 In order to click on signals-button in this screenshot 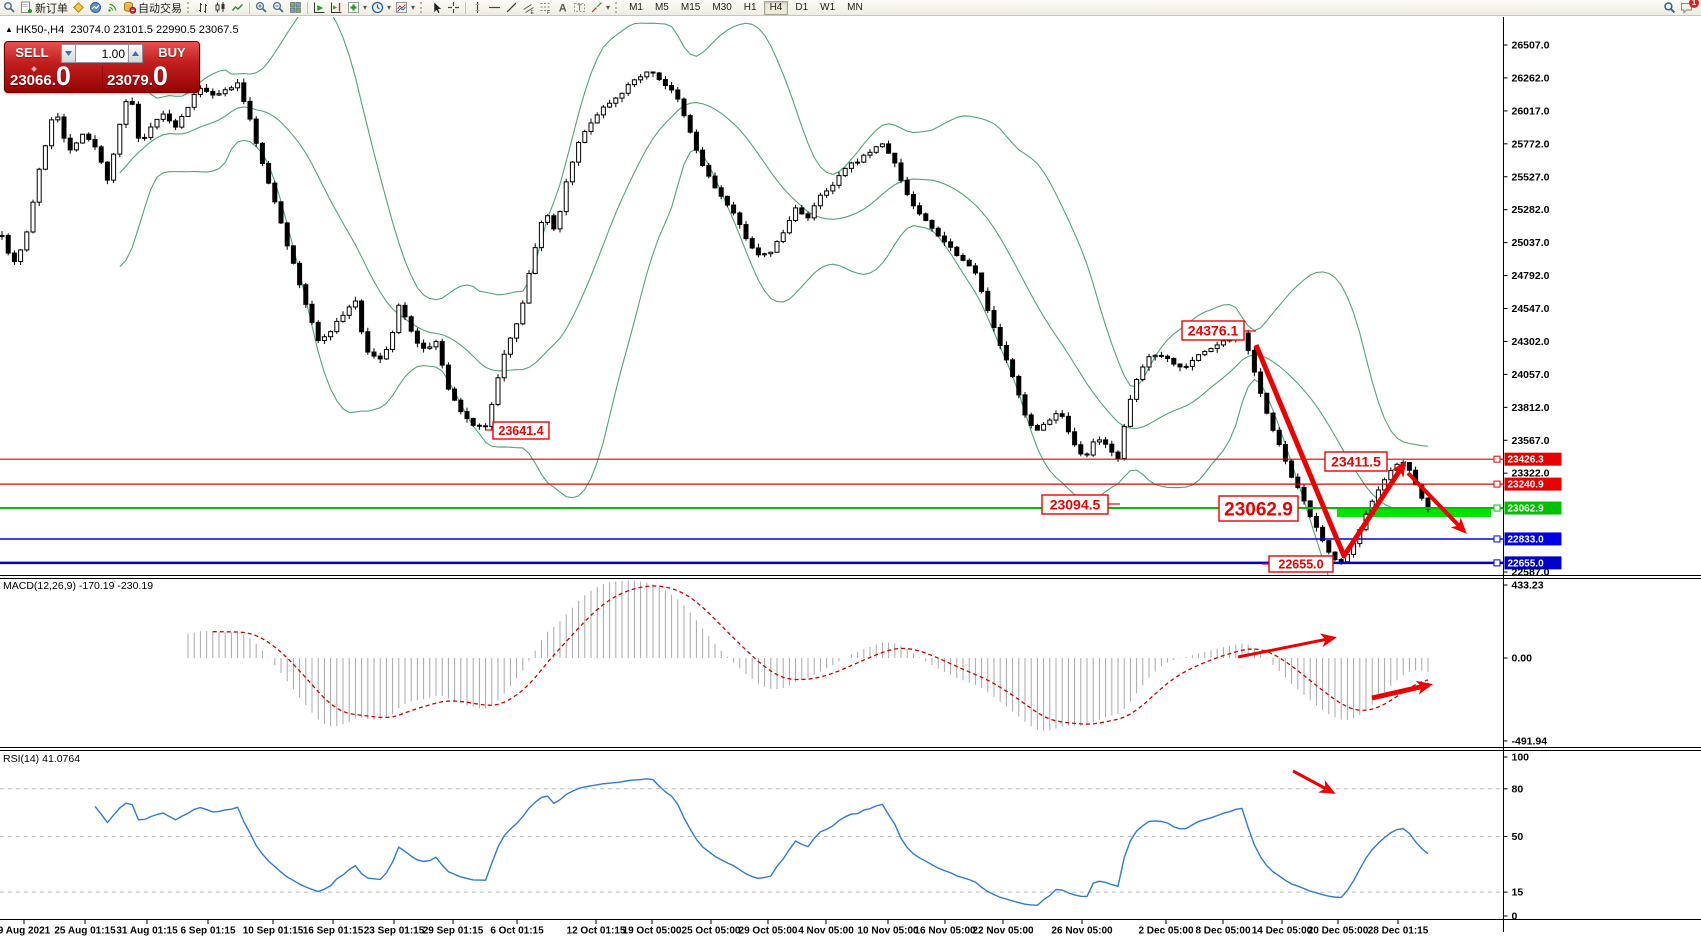, I will do `click(112, 7)`.